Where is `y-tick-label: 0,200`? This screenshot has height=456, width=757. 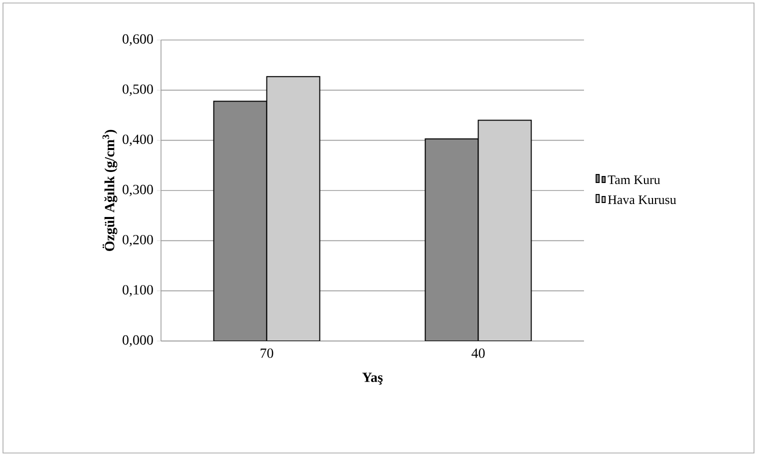
y-tick-label: 0,200 is located at coordinates (137, 240).